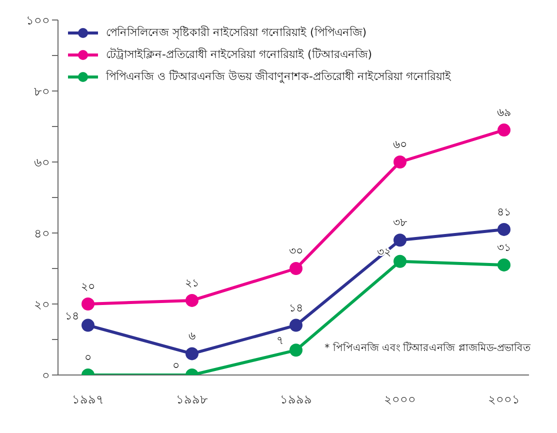  I want to click on data-label: ৬, so click(192, 336).